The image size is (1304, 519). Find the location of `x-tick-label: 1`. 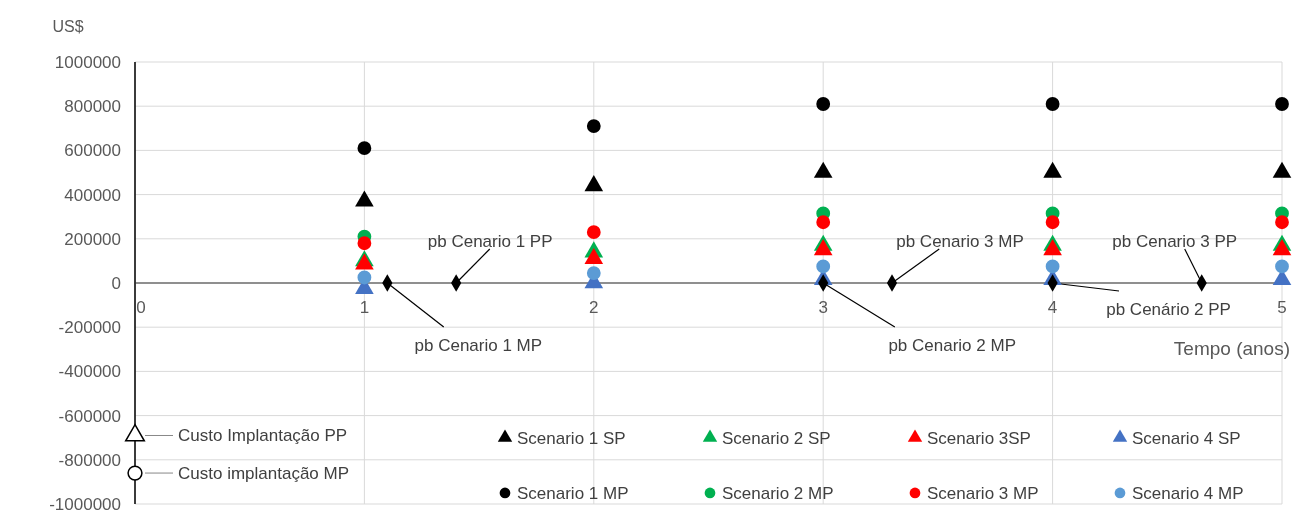

x-tick-label: 1 is located at coordinates (364, 307).